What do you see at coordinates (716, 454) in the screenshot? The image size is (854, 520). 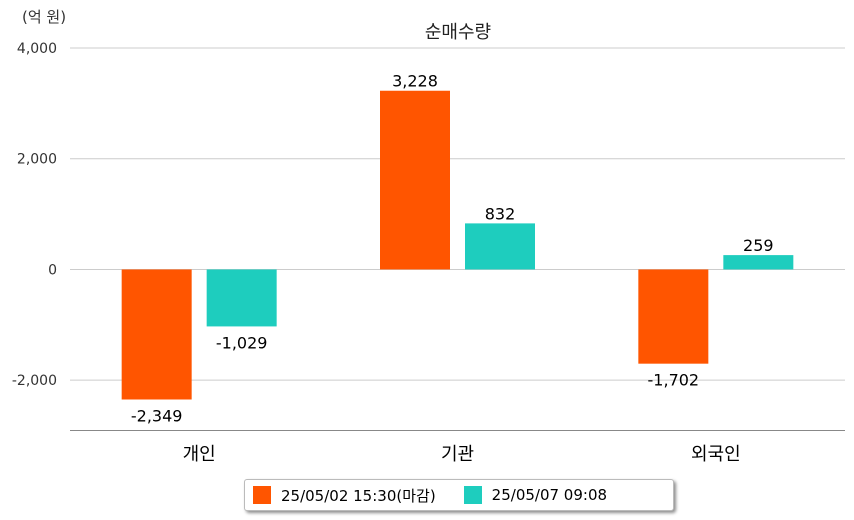 I see `x-category-label: 외국인` at bounding box center [716, 454].